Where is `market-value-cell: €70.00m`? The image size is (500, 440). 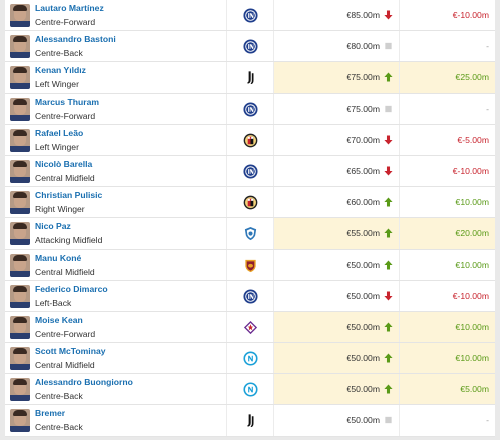 market-value-cell: €70.00m is located at coordinates (336, 139).